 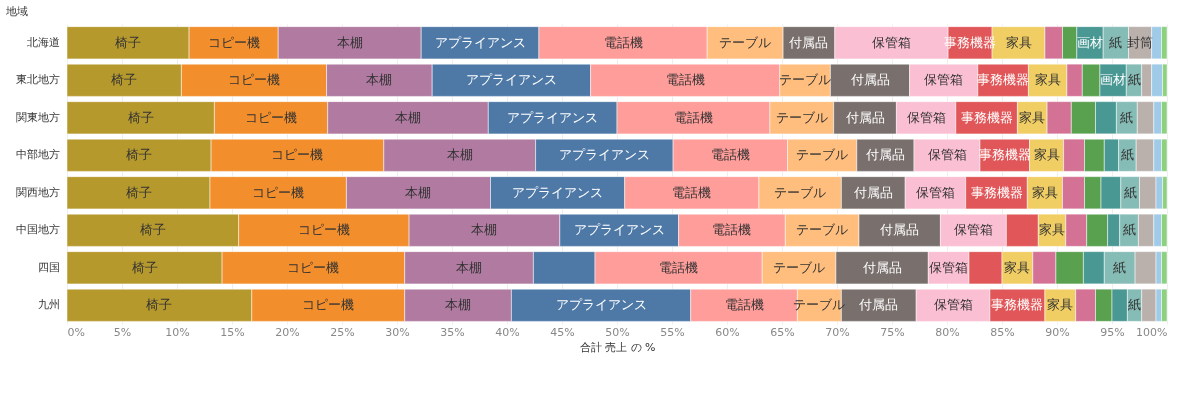 I want to click on series-label: 保管箱, so click(x=949, y=267).